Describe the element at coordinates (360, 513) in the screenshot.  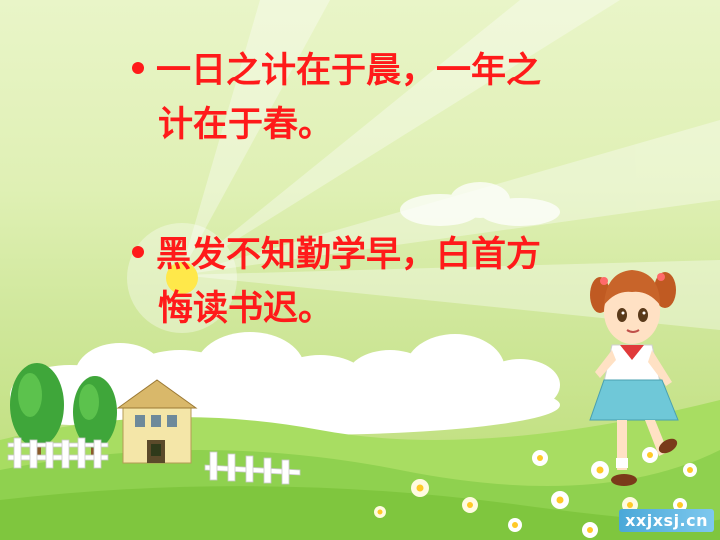
I see `hill-highlight` at that location.